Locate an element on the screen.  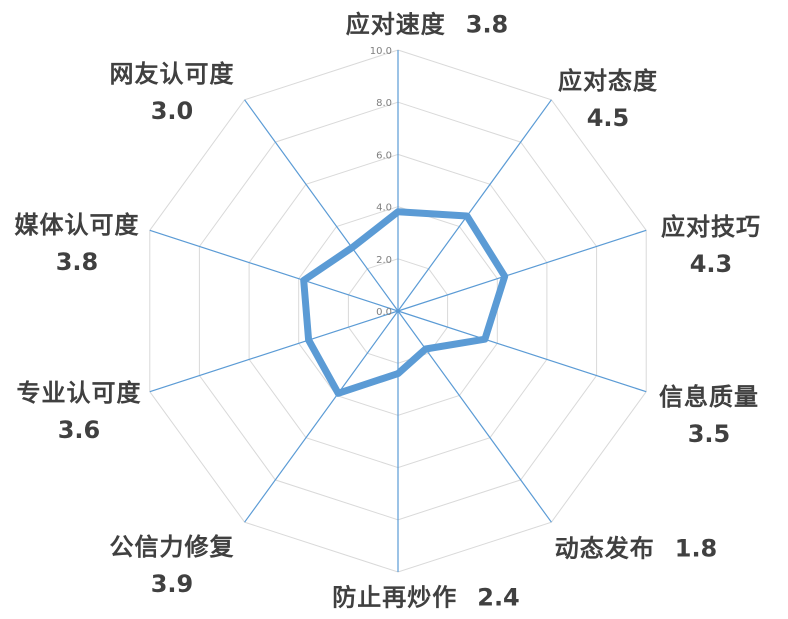
category-value: 1.8 is located at coordinates (696, 548).